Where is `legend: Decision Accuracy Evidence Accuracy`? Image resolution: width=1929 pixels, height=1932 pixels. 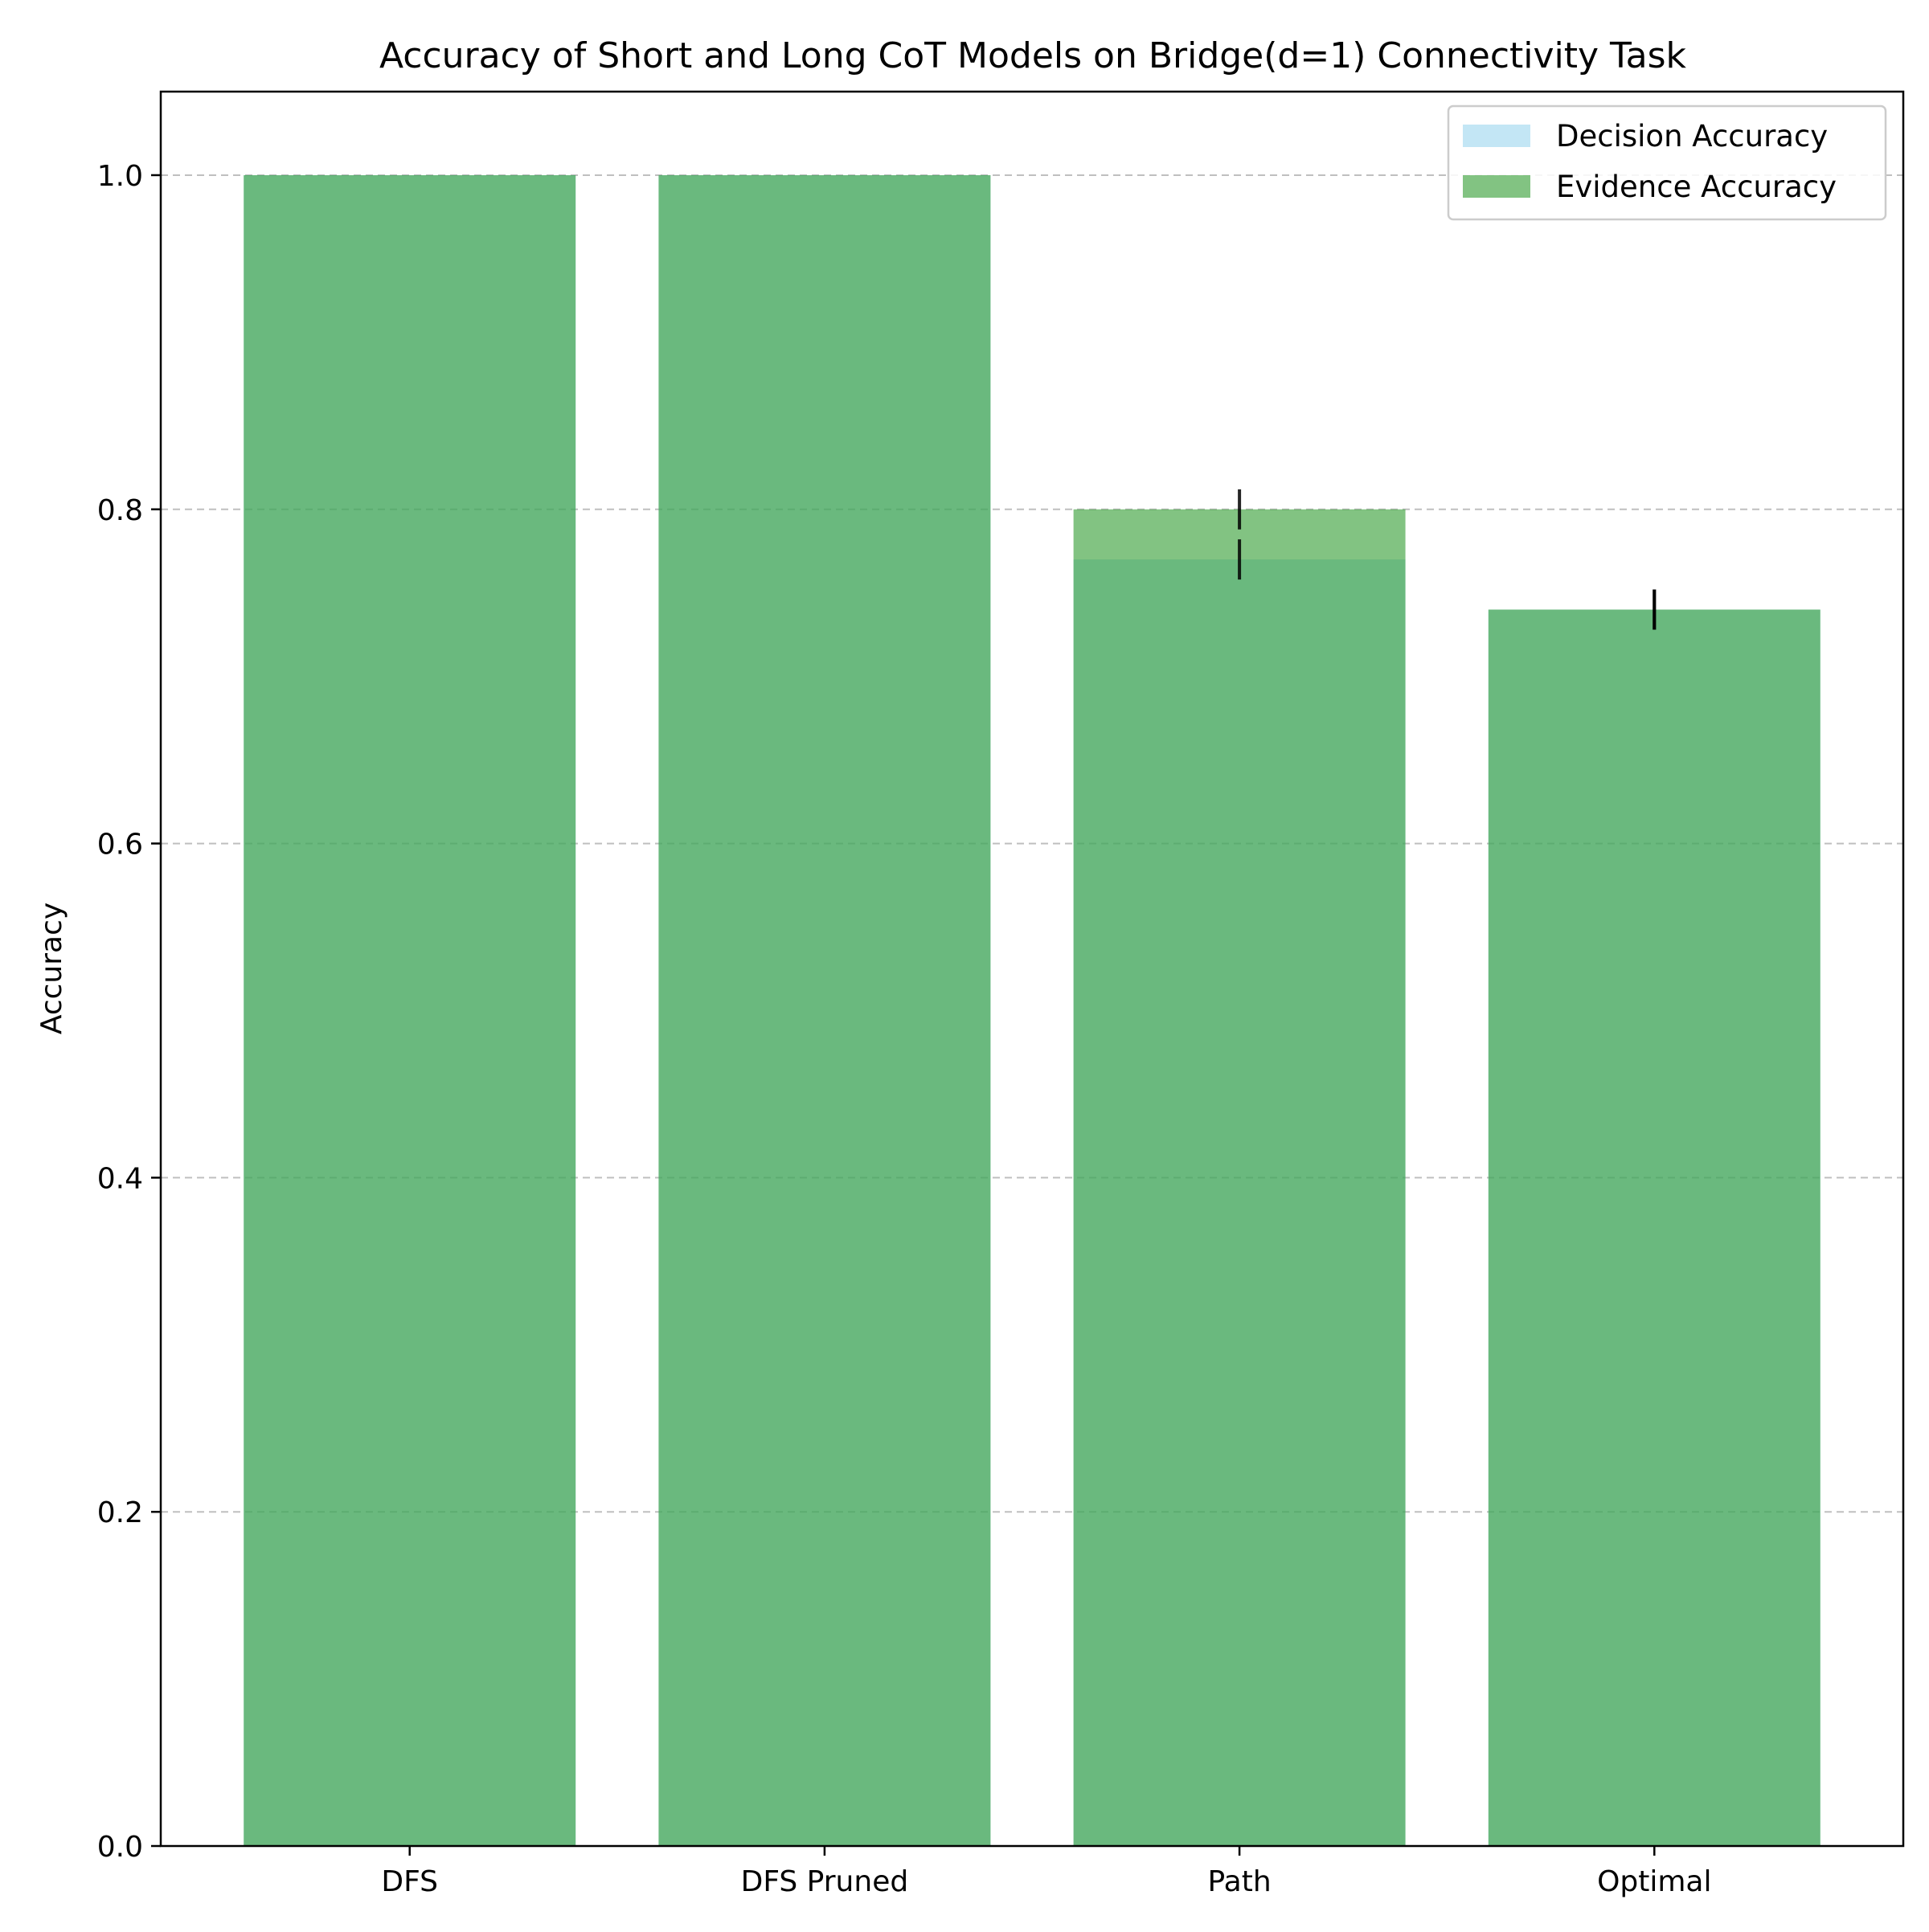
legend: Decision Accuracy Evidence Accuracy is located at coordinates (1667, 162).